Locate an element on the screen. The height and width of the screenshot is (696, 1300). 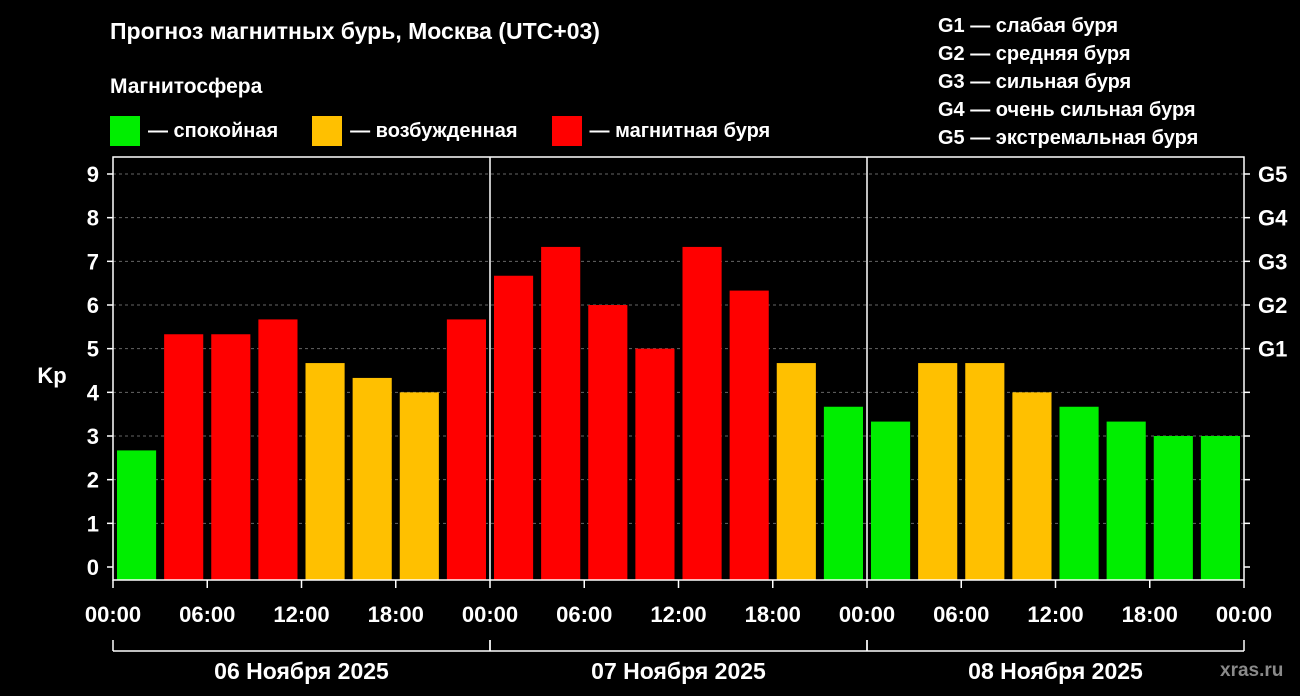
legend-swatch-calm is located at coordinates (125, 131).